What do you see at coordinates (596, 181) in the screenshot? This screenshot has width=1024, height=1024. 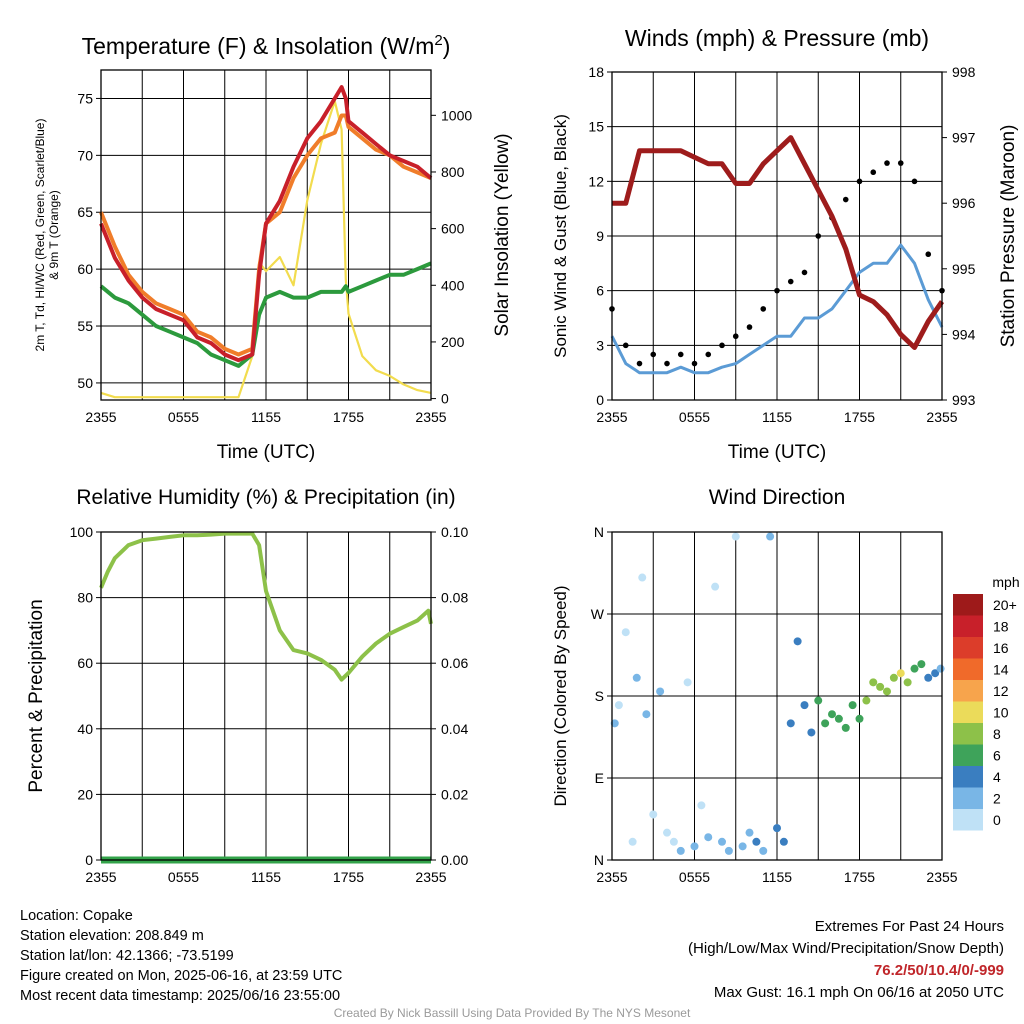 I see `y-tick-label: 12` at bounding box center [596, 181].